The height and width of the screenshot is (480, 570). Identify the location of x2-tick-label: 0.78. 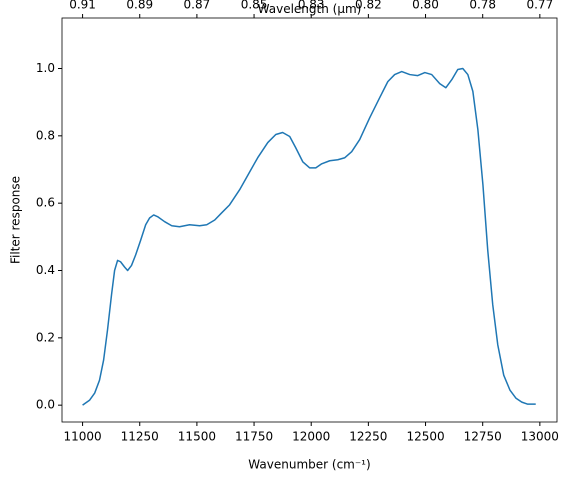
(482, 6).